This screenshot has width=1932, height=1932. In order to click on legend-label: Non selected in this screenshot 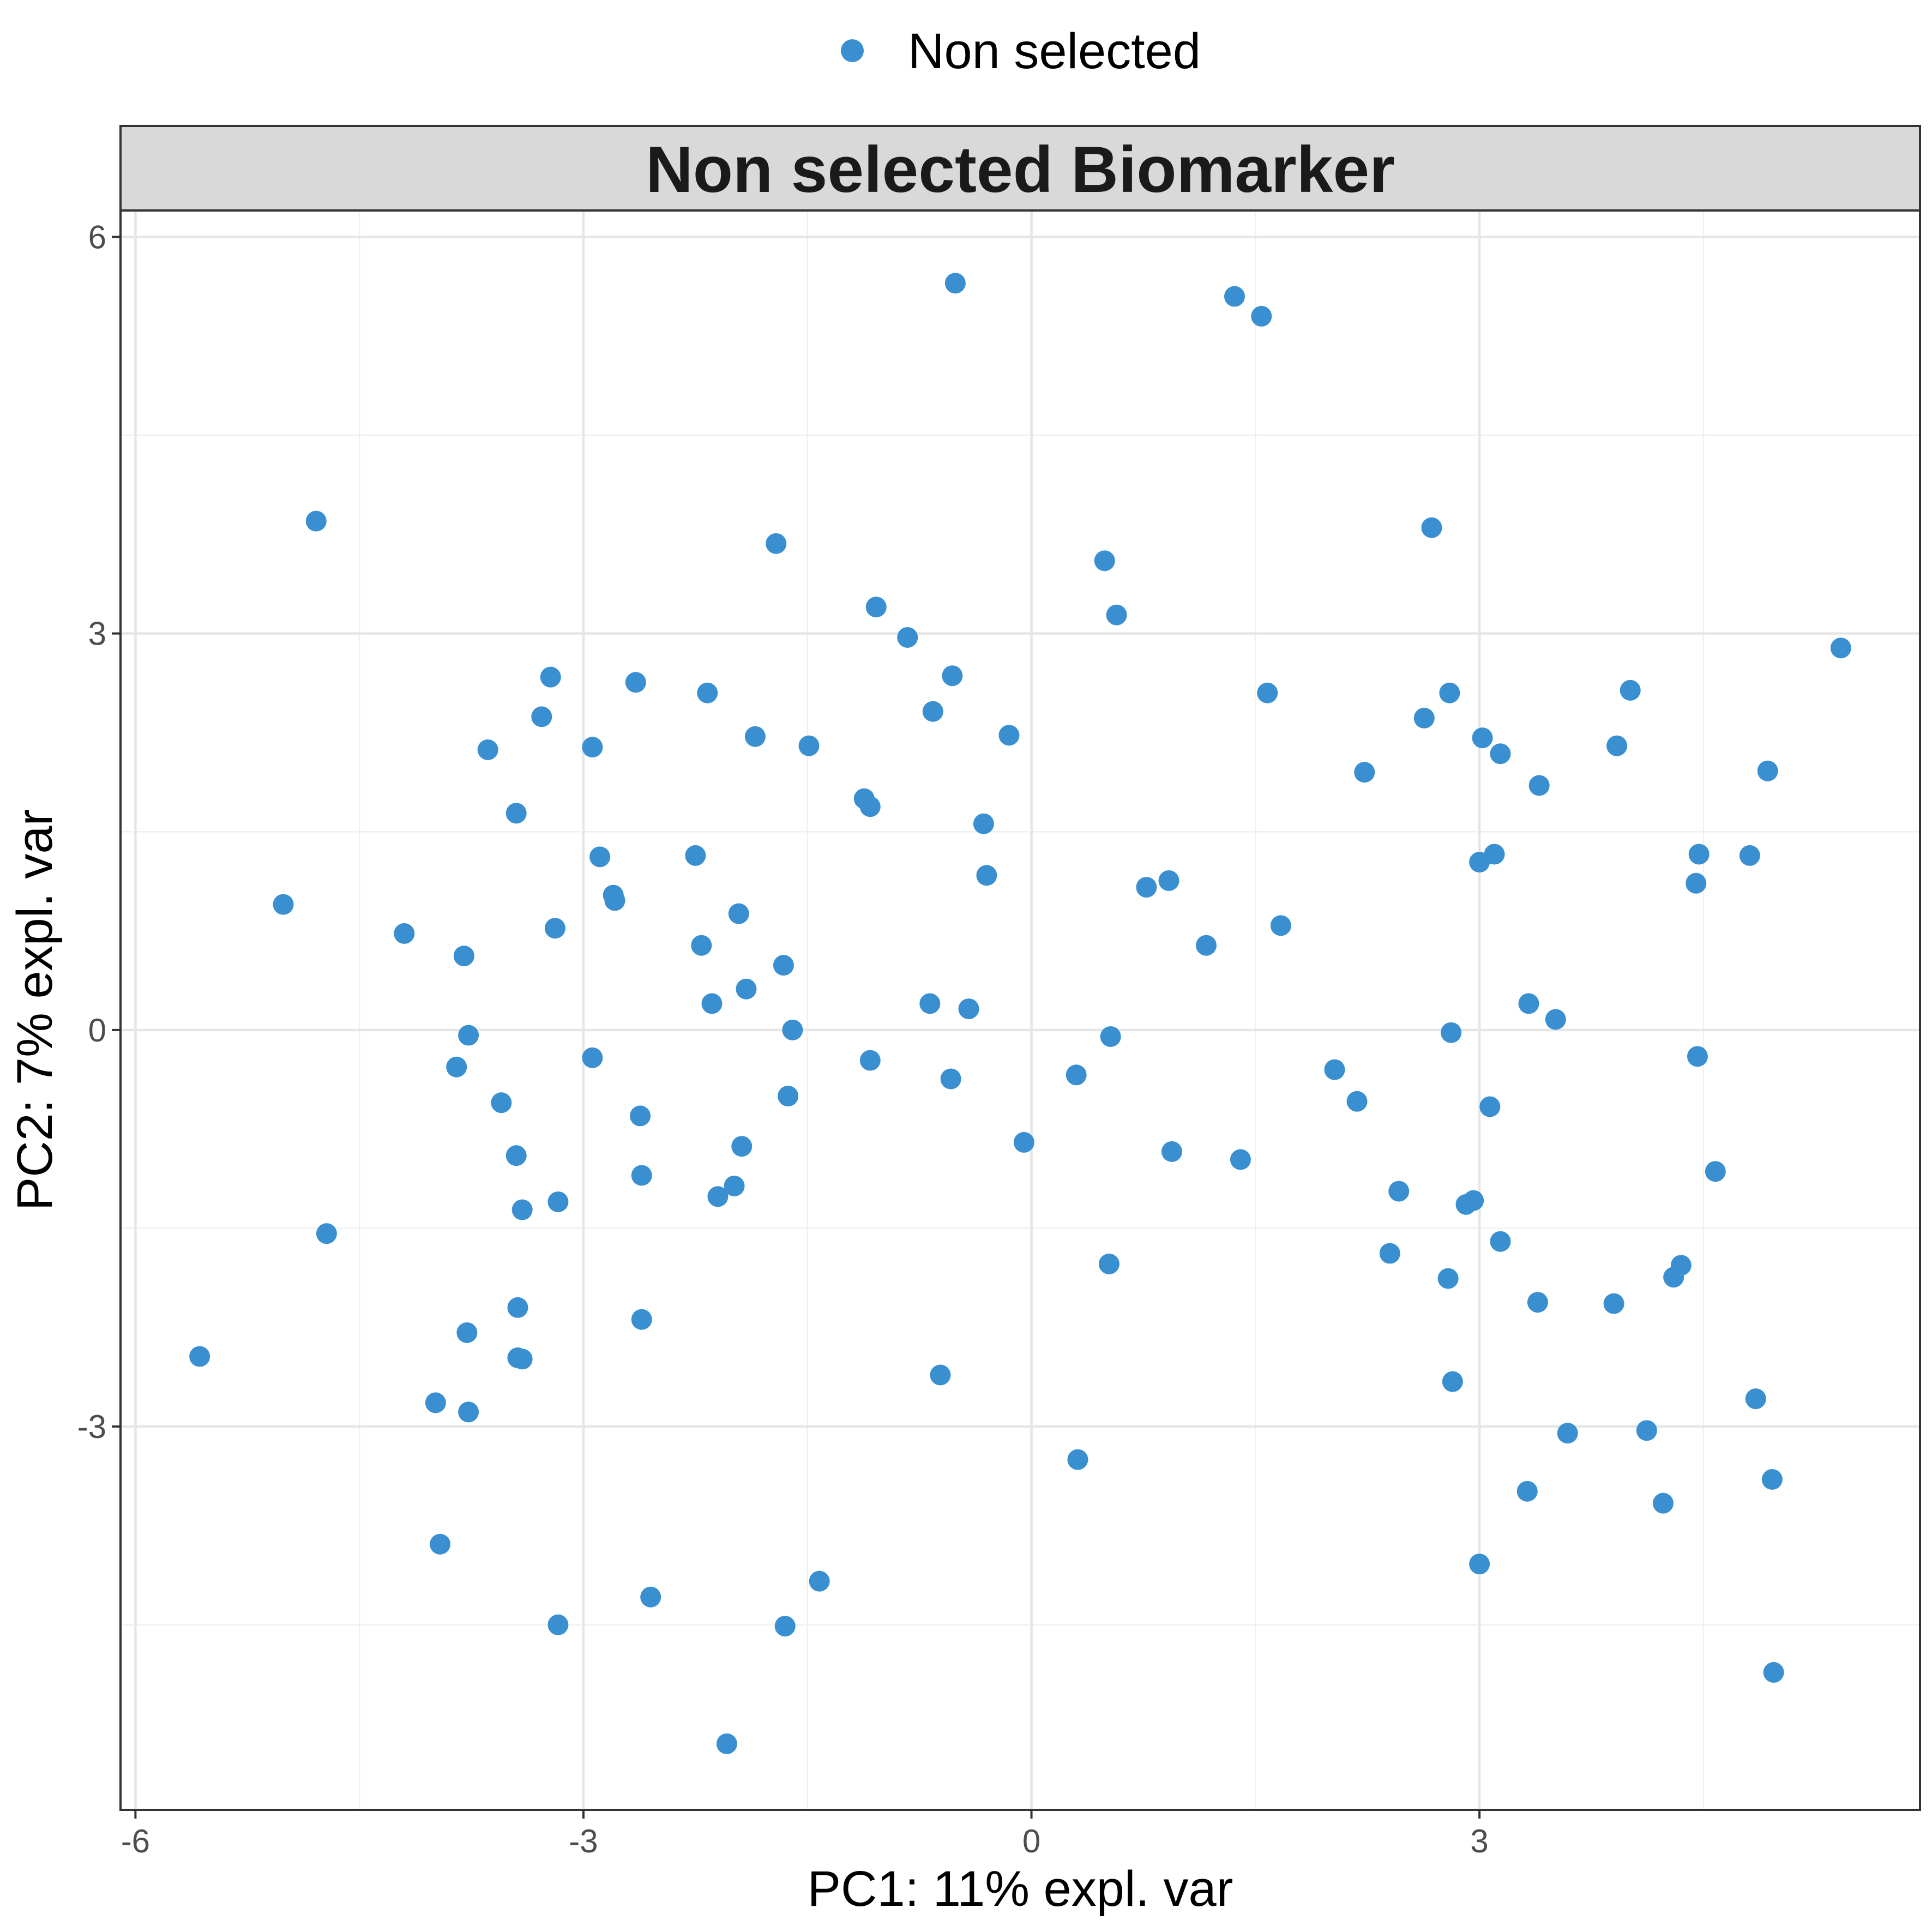, I will do `click(1054, 51)`.